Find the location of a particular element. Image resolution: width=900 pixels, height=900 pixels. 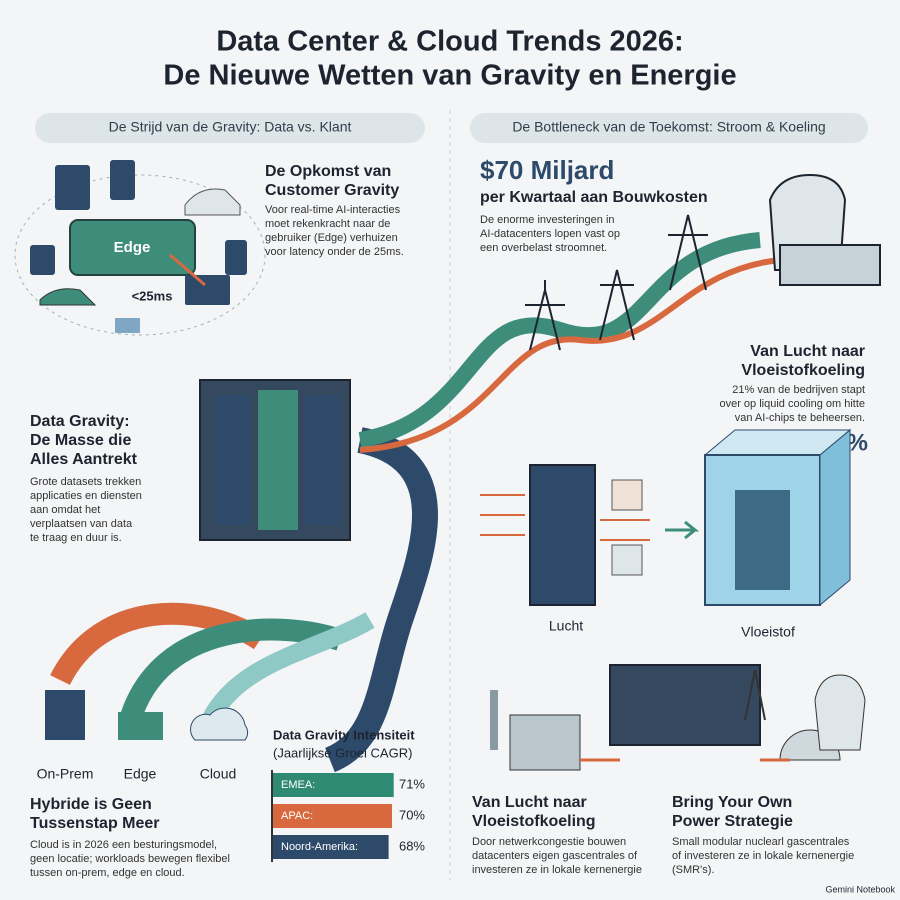

block-text: voor latency onder de 25ms. is located at coordinates (334, 252).